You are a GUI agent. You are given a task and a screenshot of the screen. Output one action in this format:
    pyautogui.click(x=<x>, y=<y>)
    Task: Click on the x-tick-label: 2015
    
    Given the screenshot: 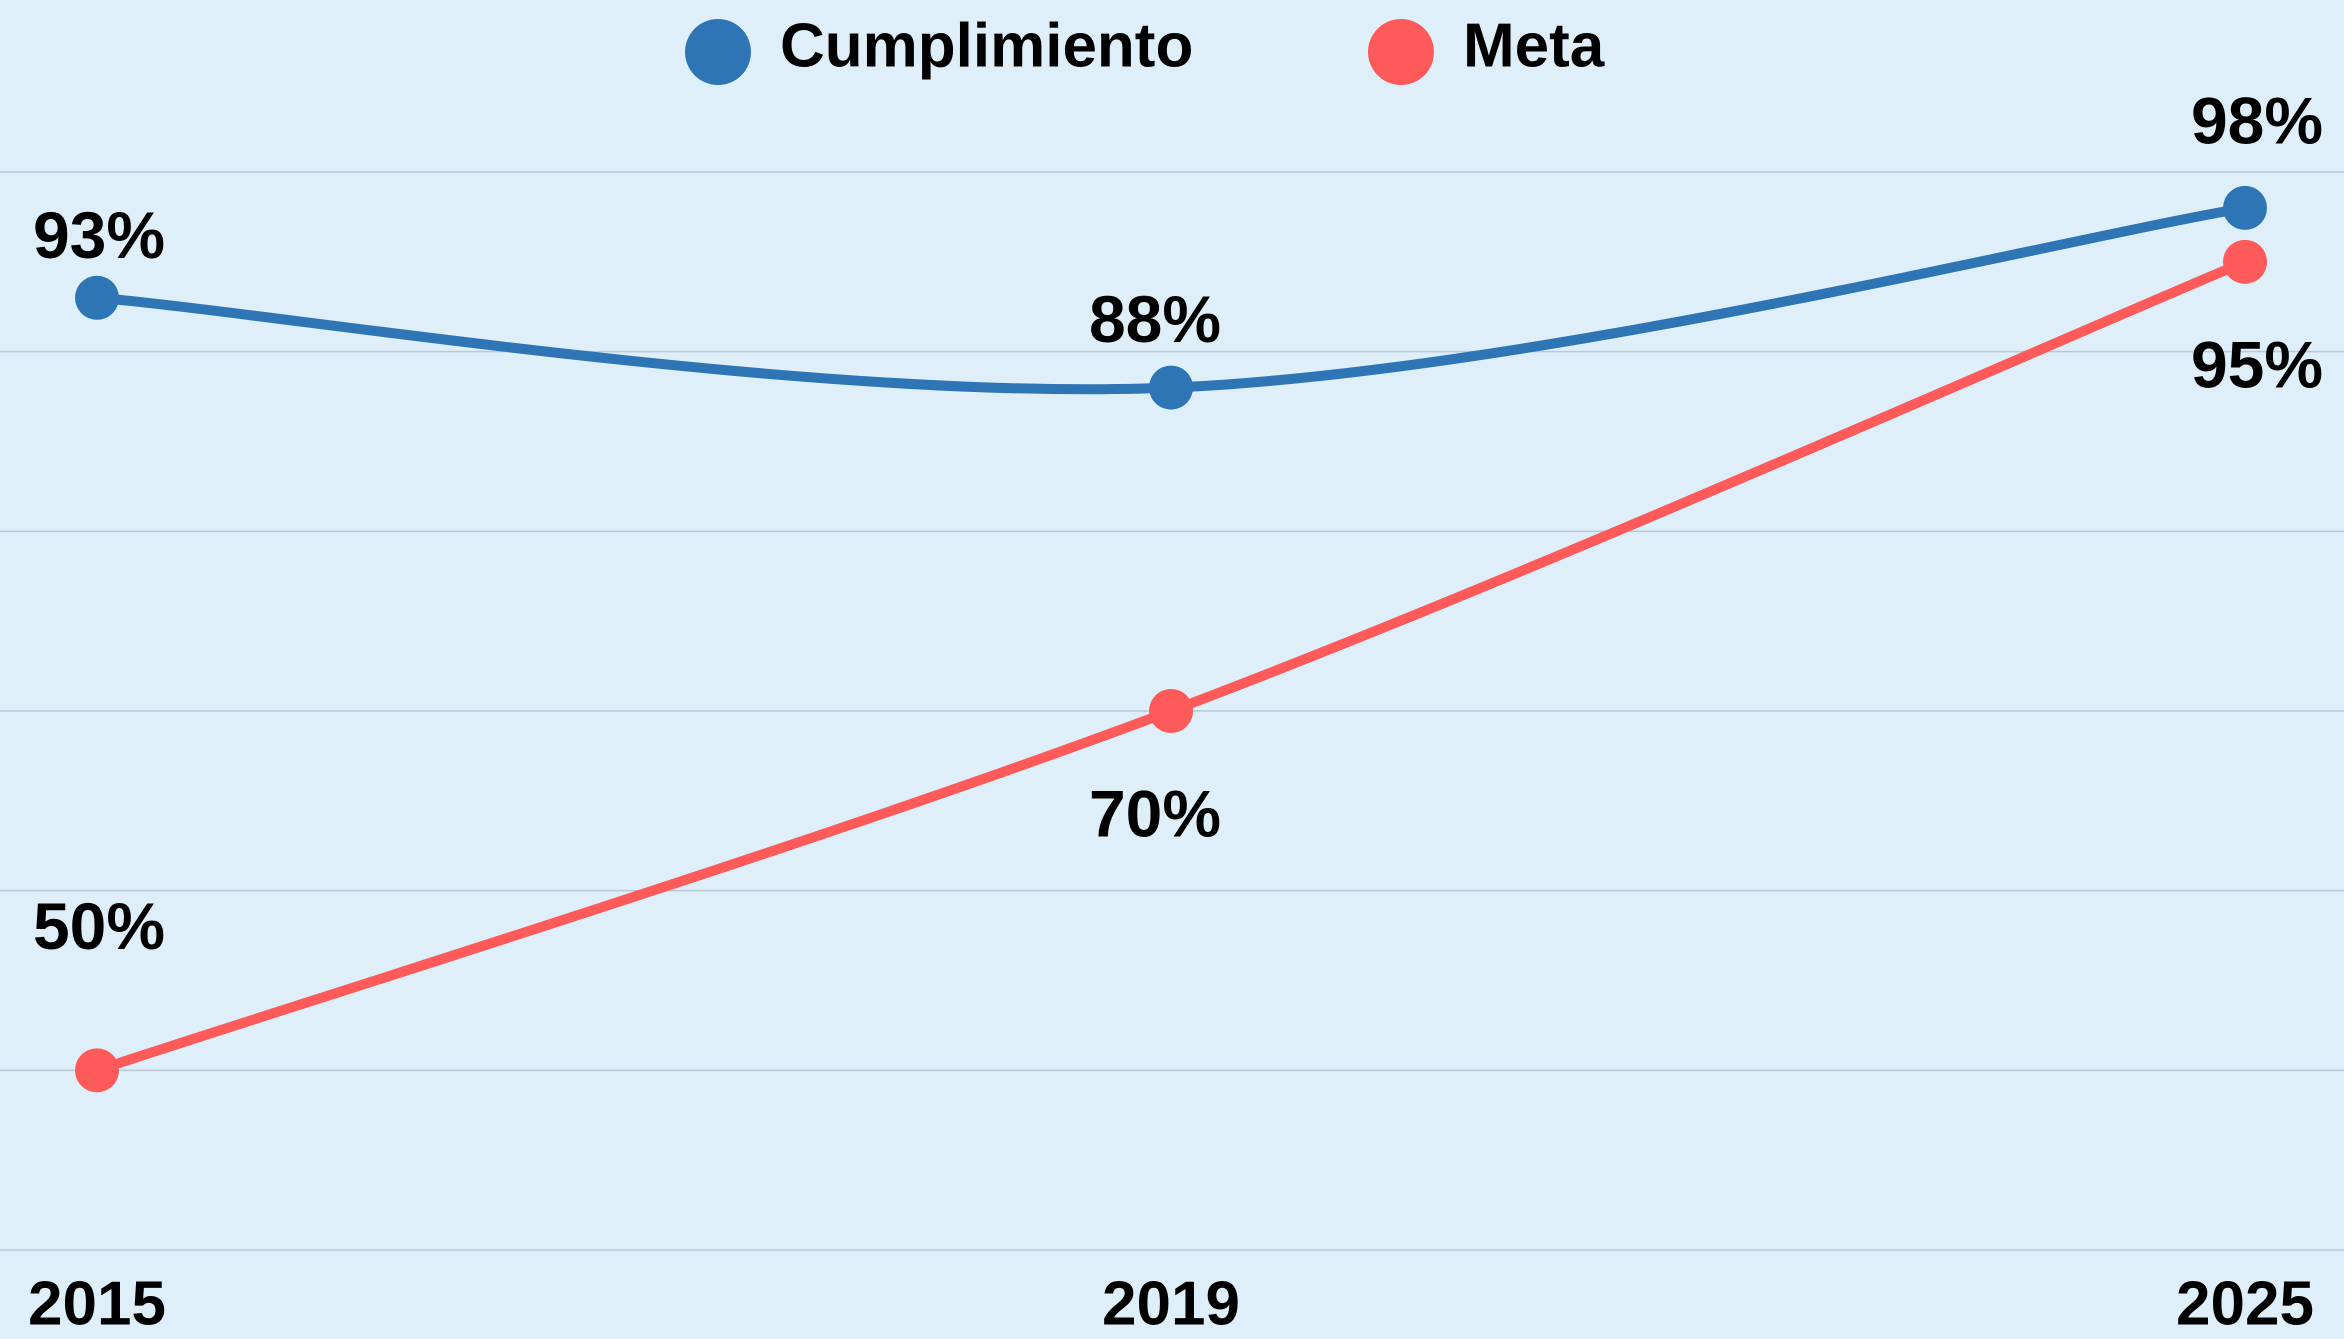 What is the action you would take?
    pyautogui.click(x=97, y=1303)
    